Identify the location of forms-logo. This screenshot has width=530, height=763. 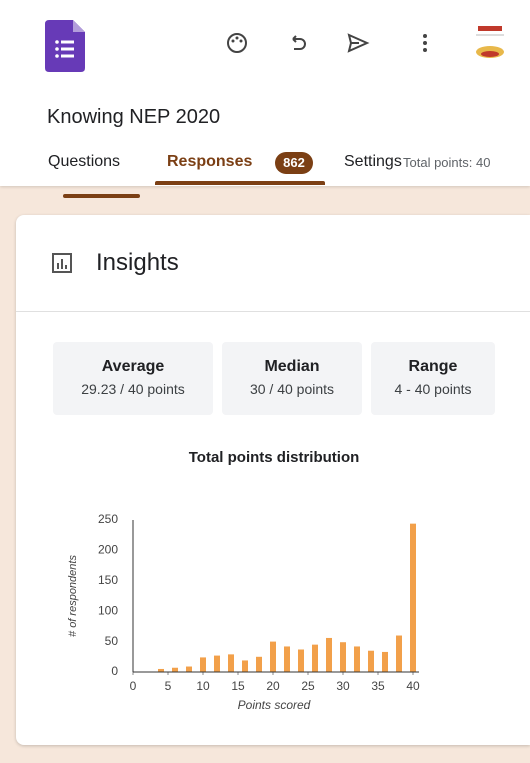
(65, 46).